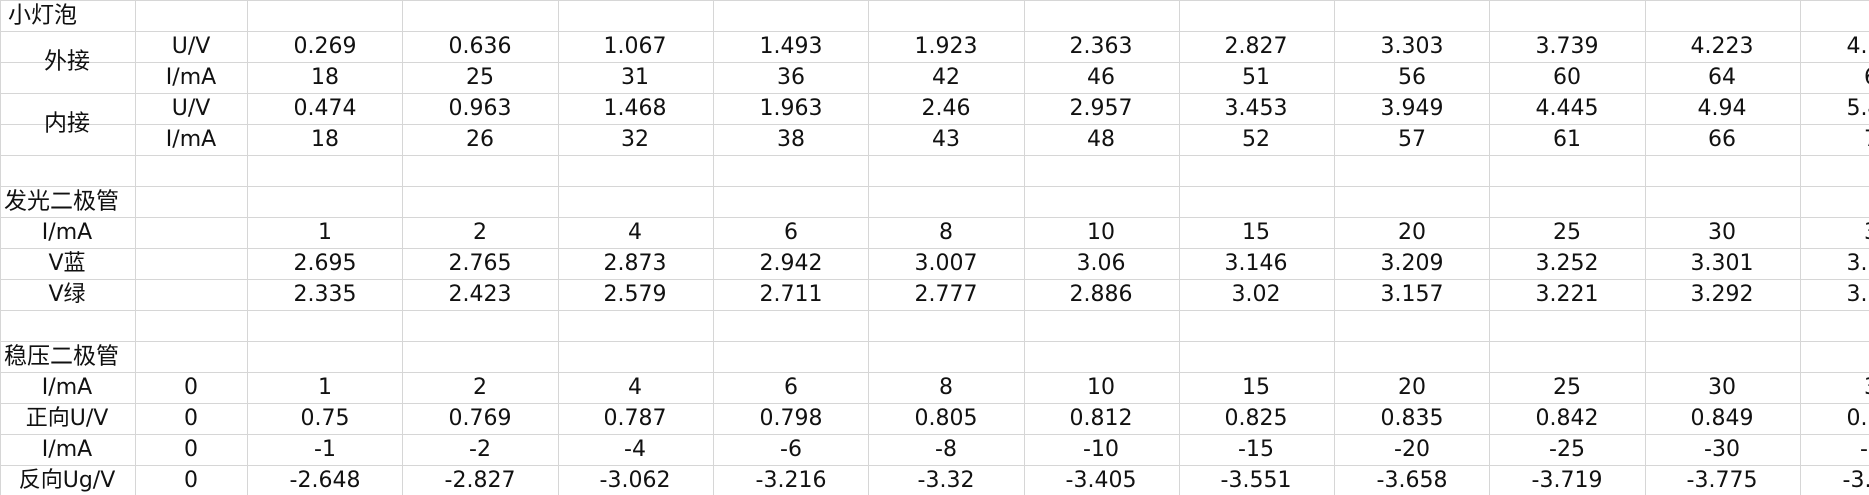  Describe the element at coordinates (480, 108) in the screenshot. I see `data-cell: 0.963` at that location.